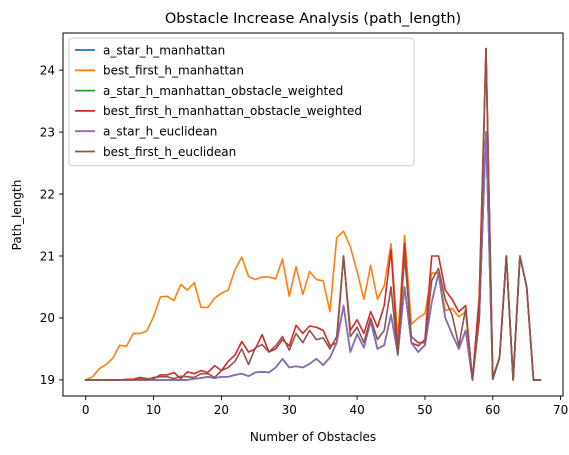 The height and width of the screenshot is (455, 569). What do you see at coordinates (160, 132) in the screenshot?
I see `legend-entry-label: a_star_h_euclidean` at bounding box center [160, 132].